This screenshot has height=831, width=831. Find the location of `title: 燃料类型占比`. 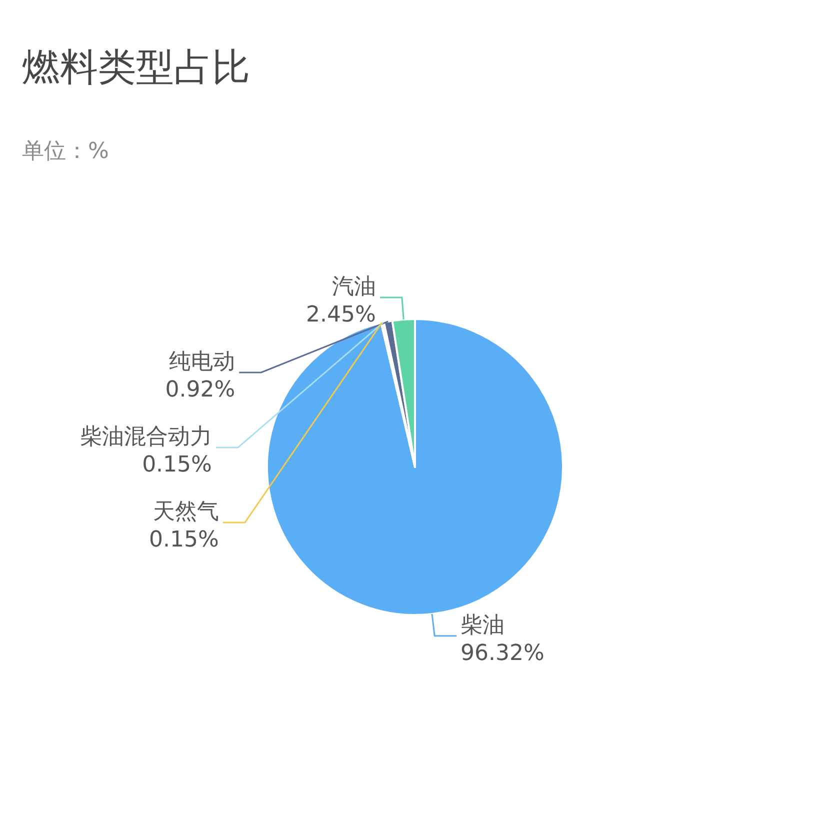

title: 燃料类型占比 is located at coordinates (136, 67).